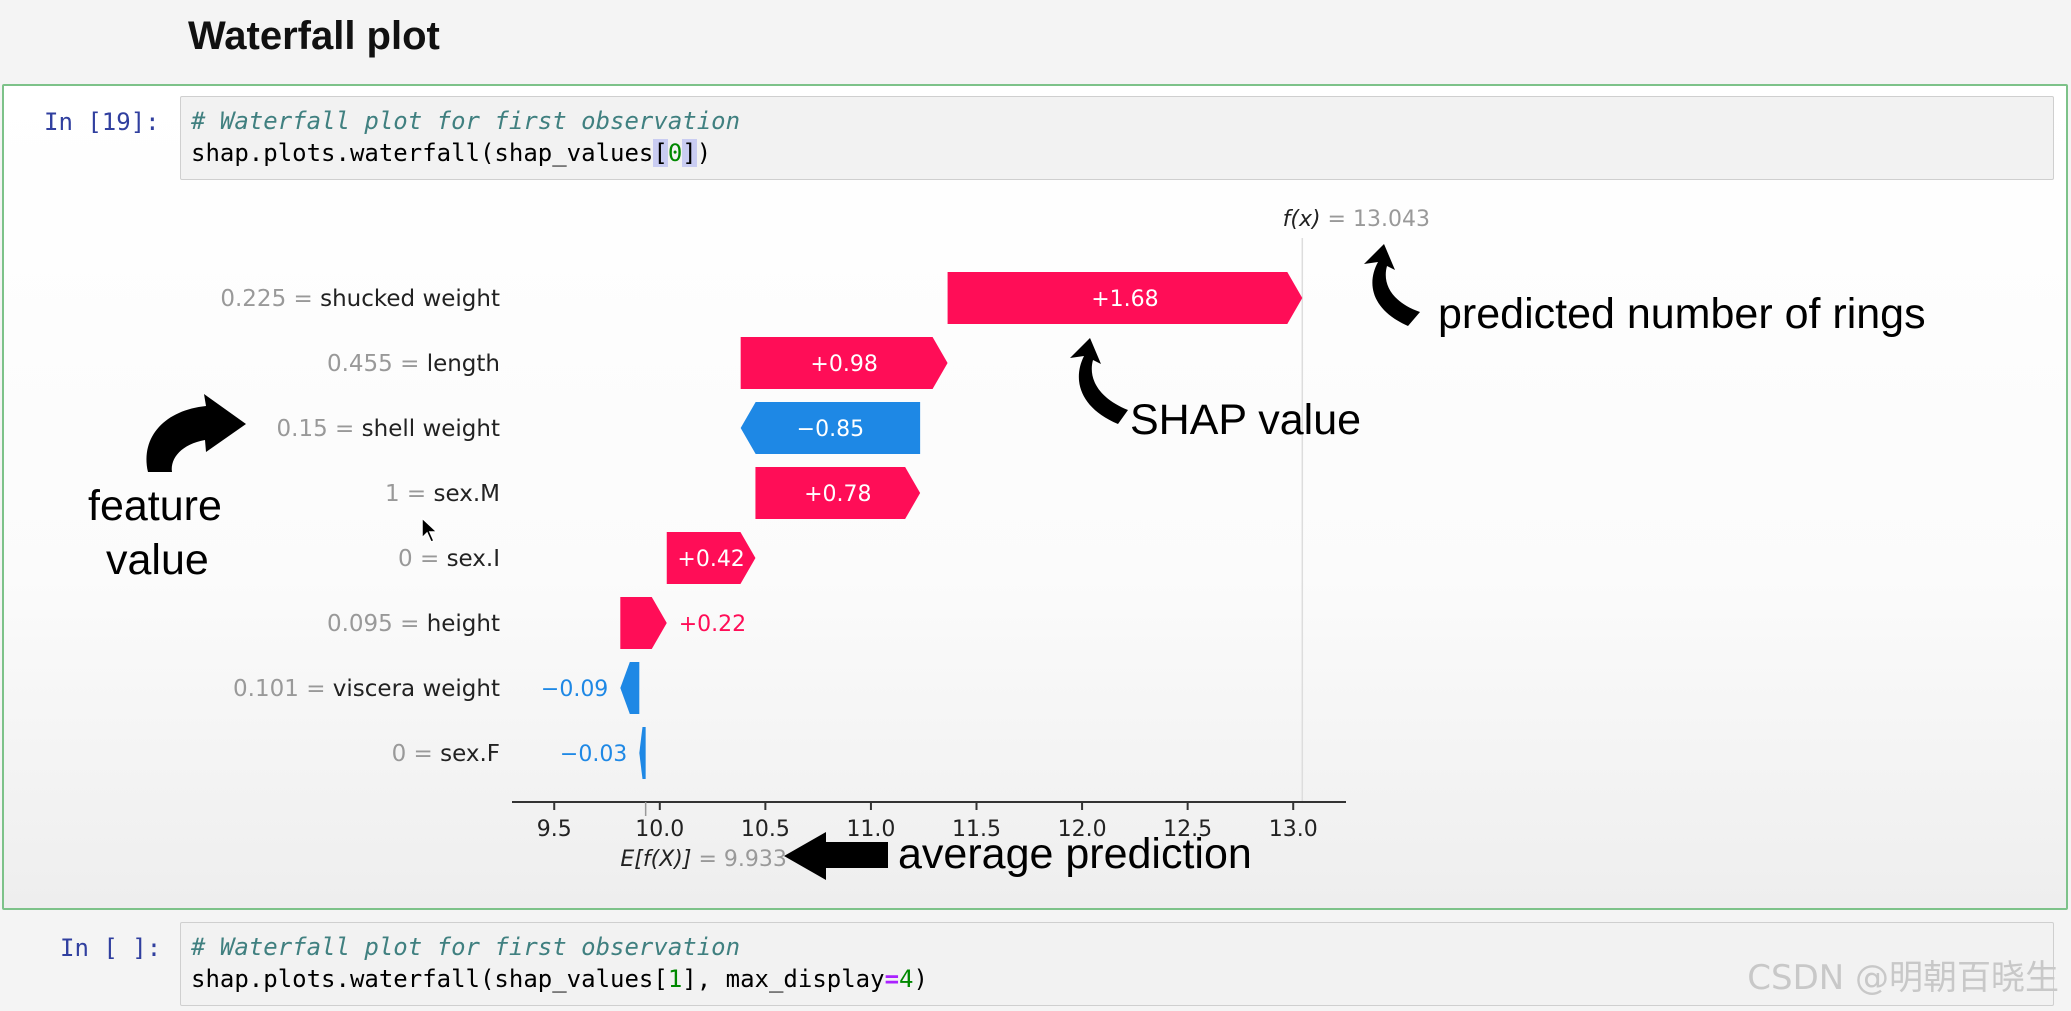  I want to click on arrow-average-icon, so click(836, 856).